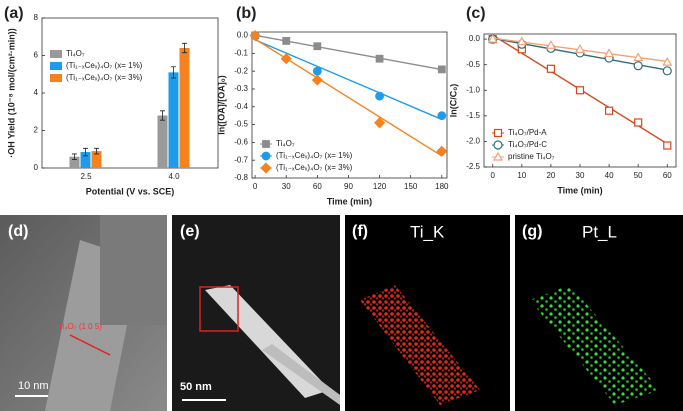 This screenshot has height=411, width=683. Describe the element at coordinates (609, 175) in the screenshot. I see `x-tick-label: 40` at that location.